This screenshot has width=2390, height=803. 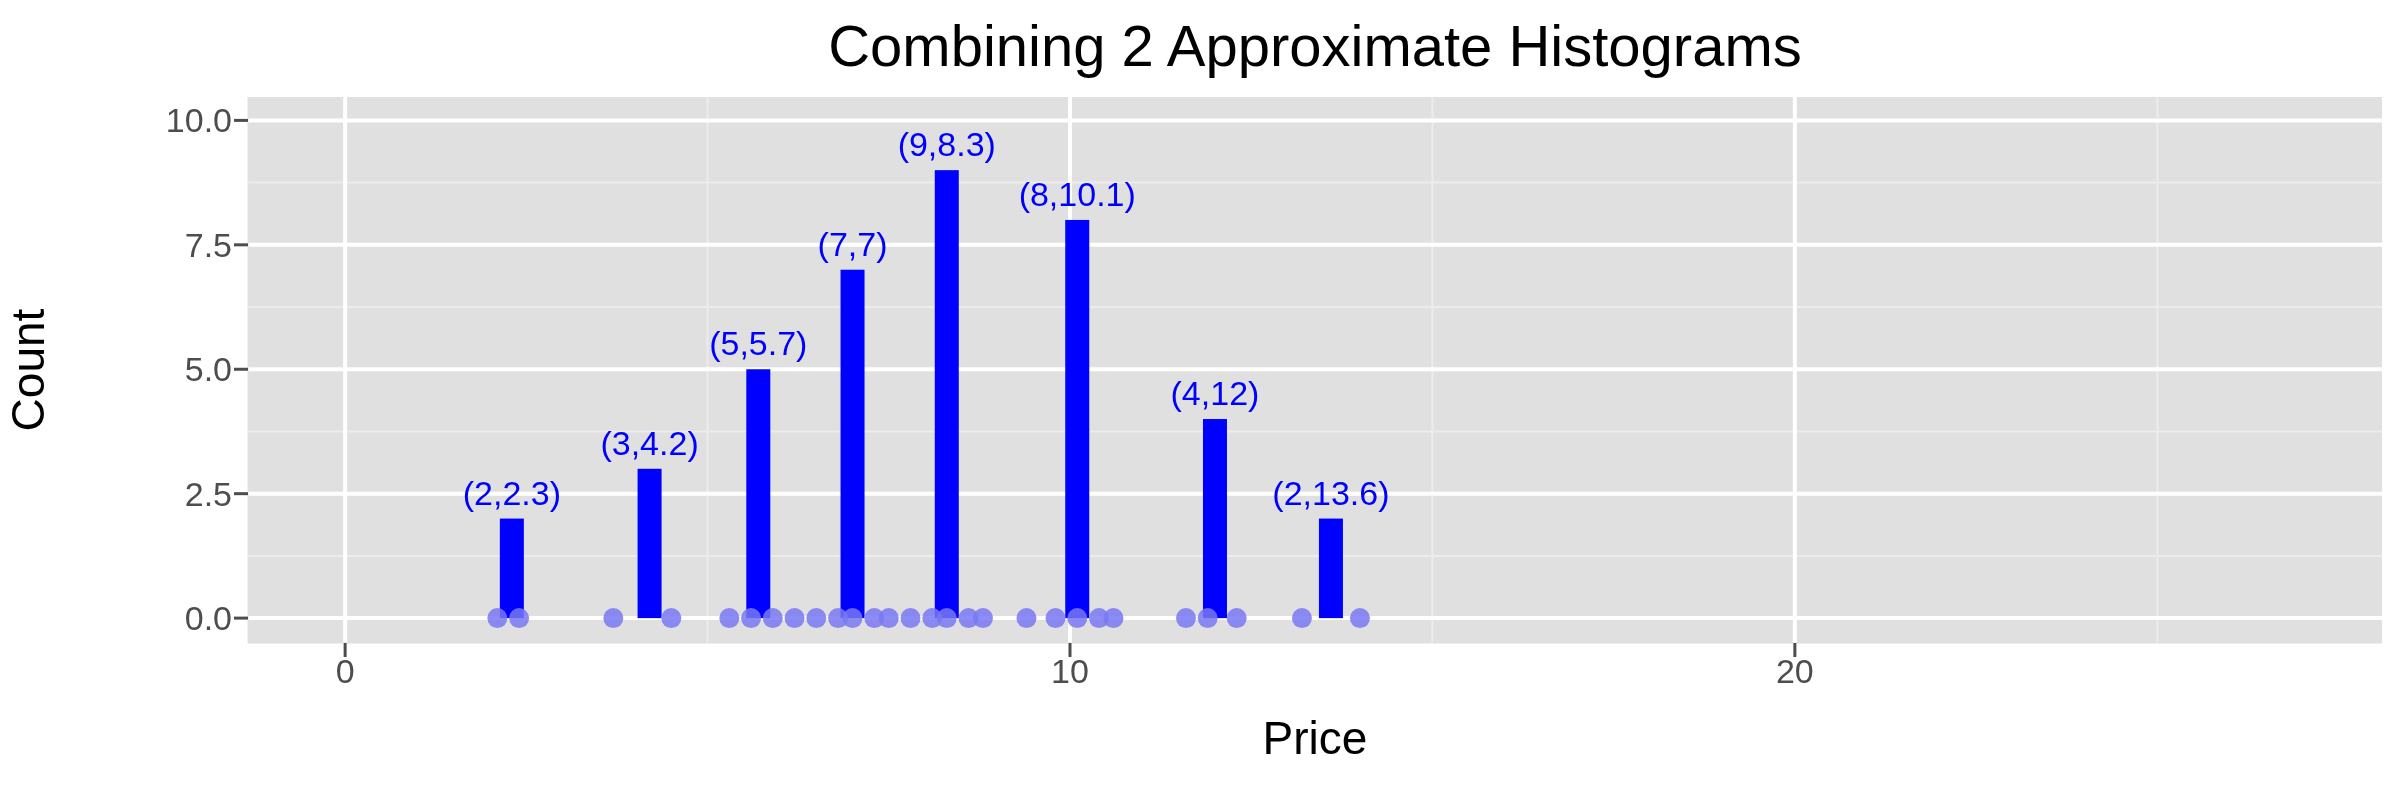 I want to click on annotation: (4,12), so click(x=1215, y=393).